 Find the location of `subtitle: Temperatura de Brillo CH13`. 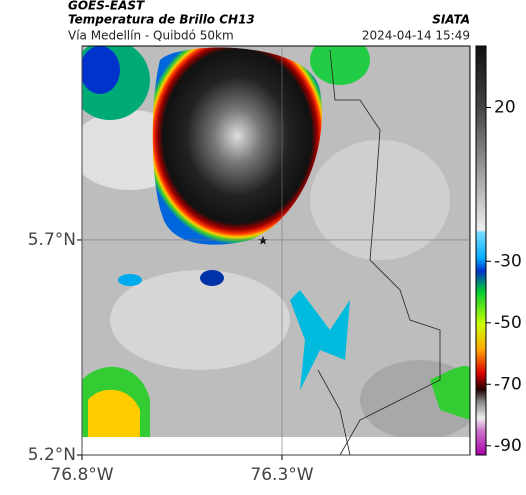

subtitle: Temperatura de Brillo CH13 is located at coordinates (161, 20).